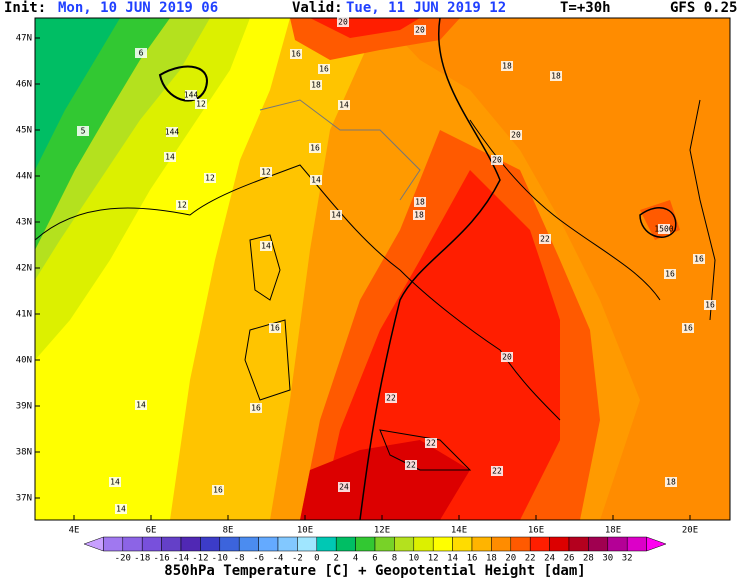 Image resolution: width=751 pixels, height=580 pixels. What do you see at coordinates (316, 559) in the screenshot?
I see `colorbar-tick-label: 0` at bounding box center [316, 559].